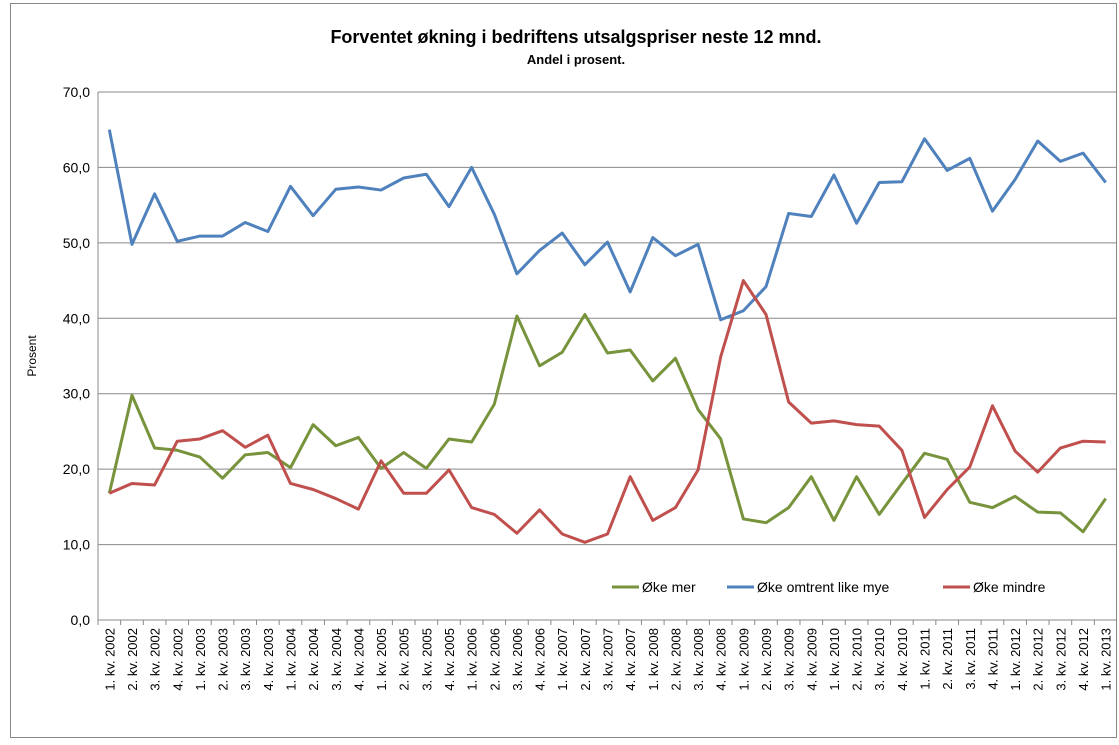  Describe the element at coordinates (1106, 659) in the screenshot. I see `x-tick-label: 1. kv. 2013` at that location.